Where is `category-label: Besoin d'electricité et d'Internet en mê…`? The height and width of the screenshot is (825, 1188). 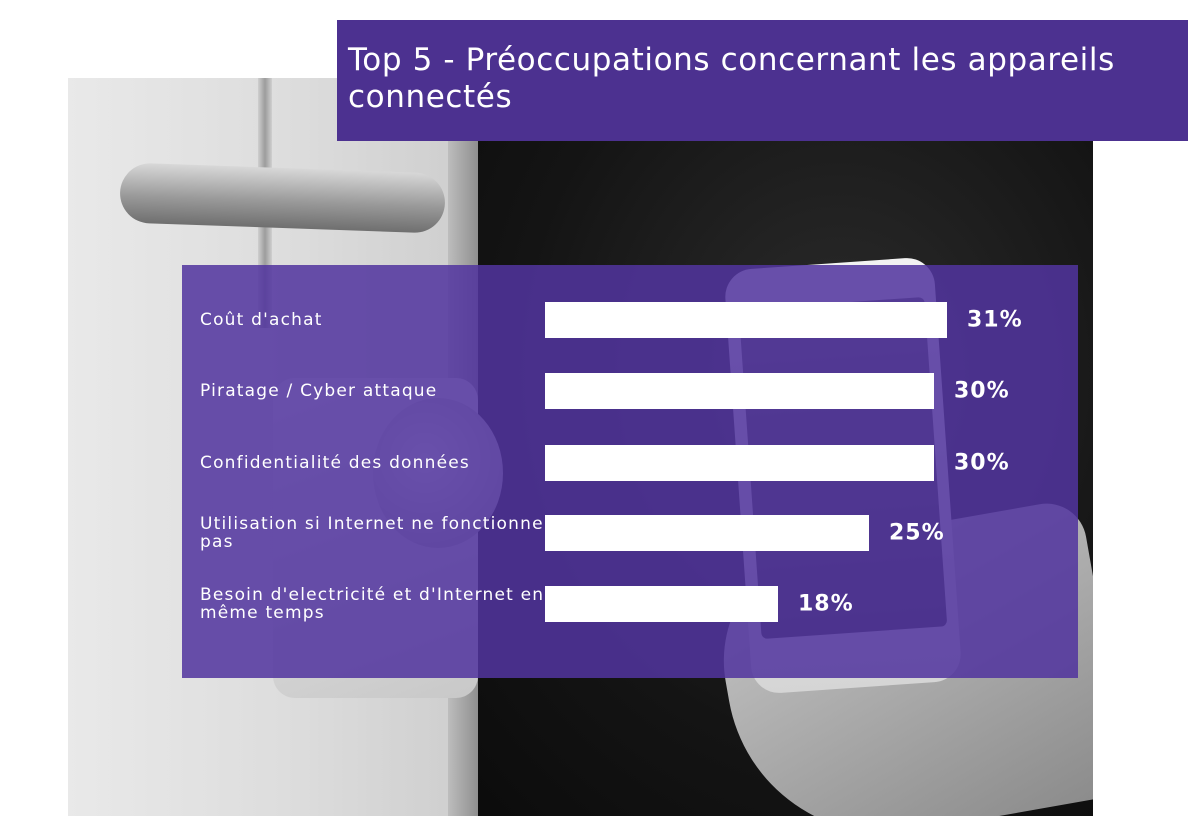
category-label: Besoin d'electricité et d'Internet en mê… is located at coordinates (372, 604).